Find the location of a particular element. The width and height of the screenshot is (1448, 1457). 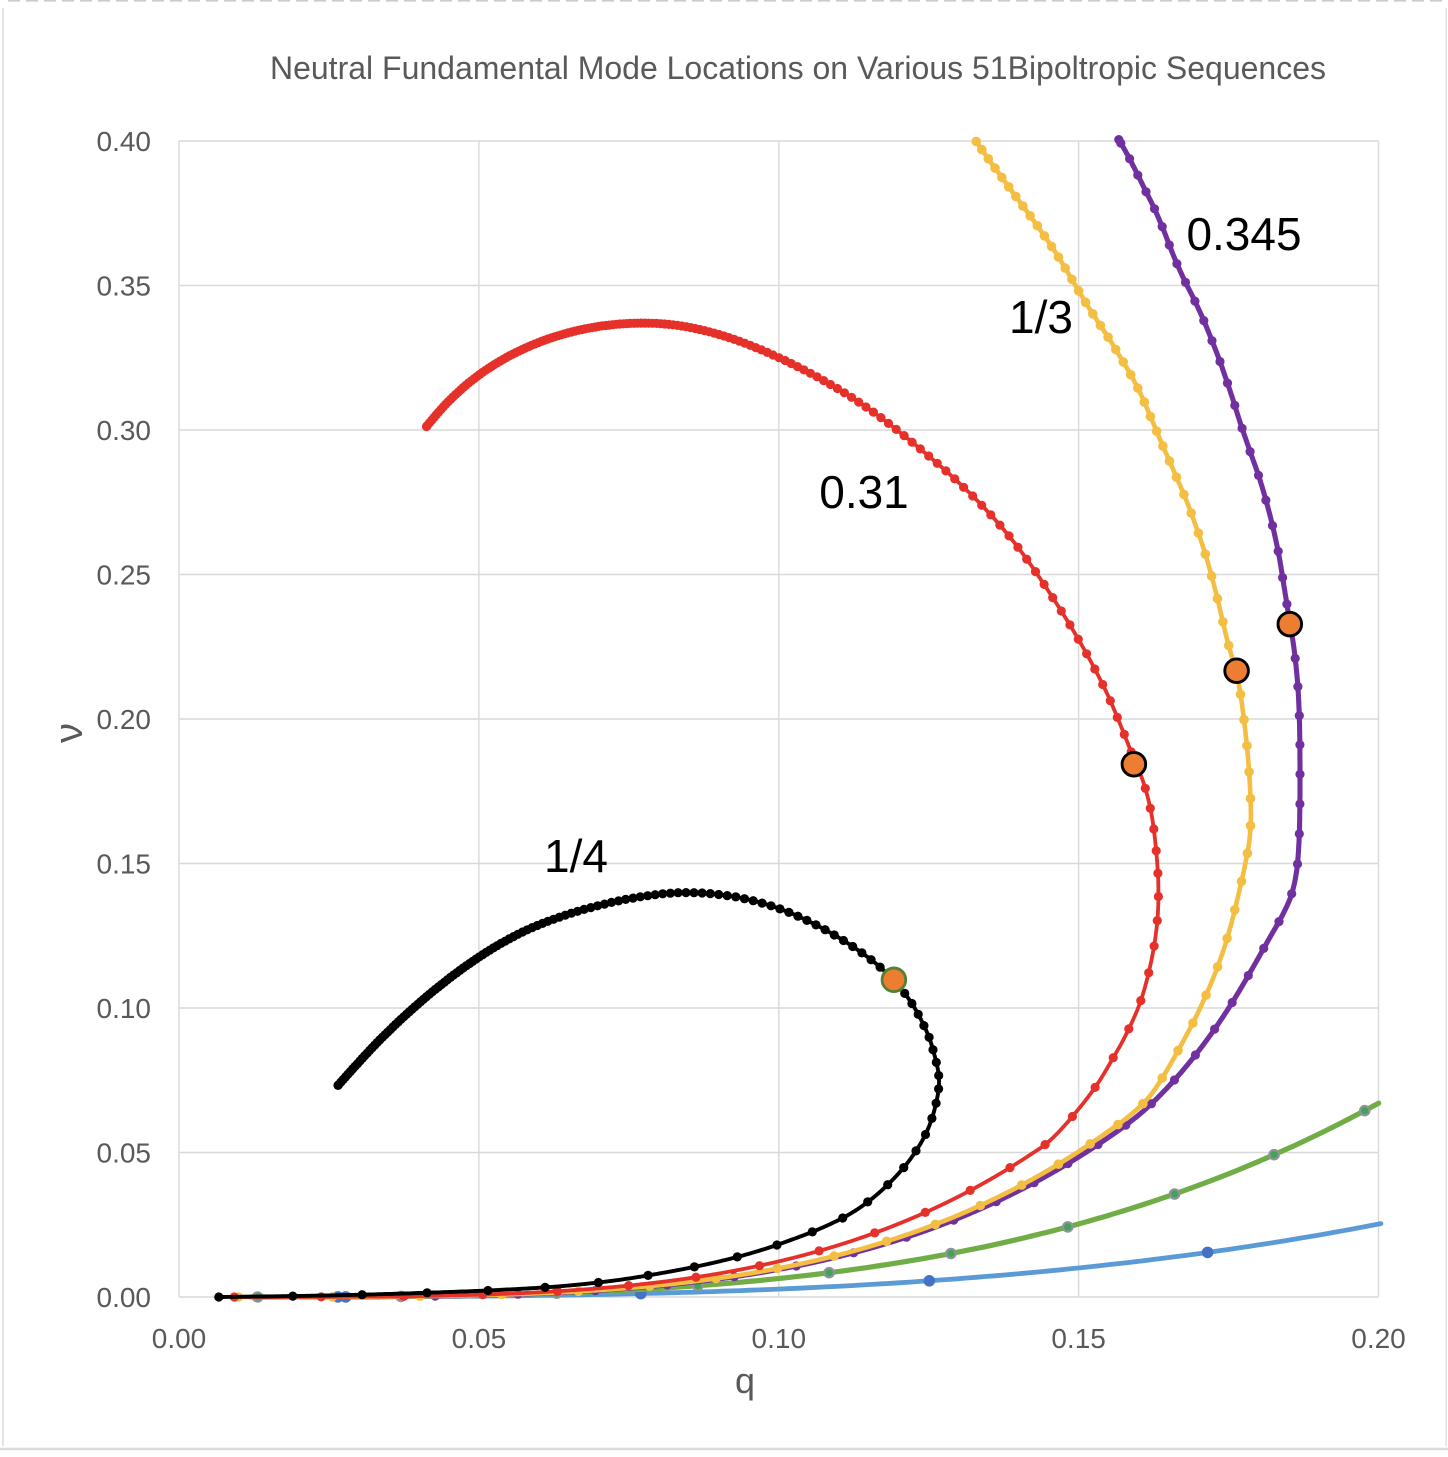

svg-text: 1/4 is located at coordinates (576, 856).